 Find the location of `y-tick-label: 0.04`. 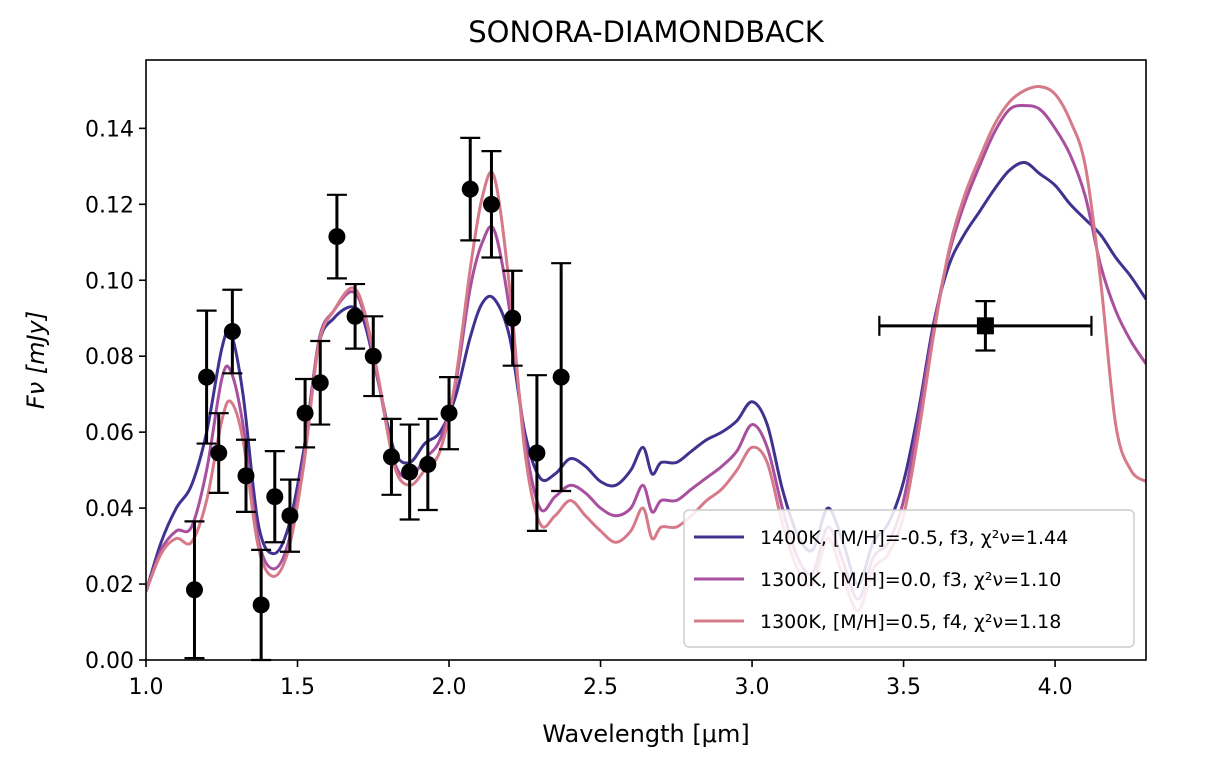

y-tick-label: 0.04 is located at coordinates (109, 509).